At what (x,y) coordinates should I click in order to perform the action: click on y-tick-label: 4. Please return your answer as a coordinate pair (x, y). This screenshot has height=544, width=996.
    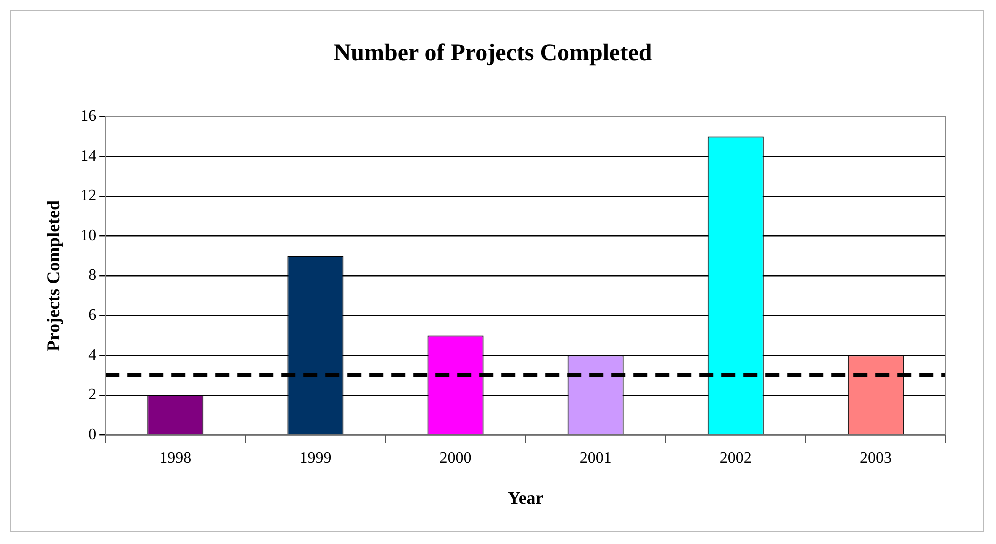
    Looking at the image, I should click on (92, 355).